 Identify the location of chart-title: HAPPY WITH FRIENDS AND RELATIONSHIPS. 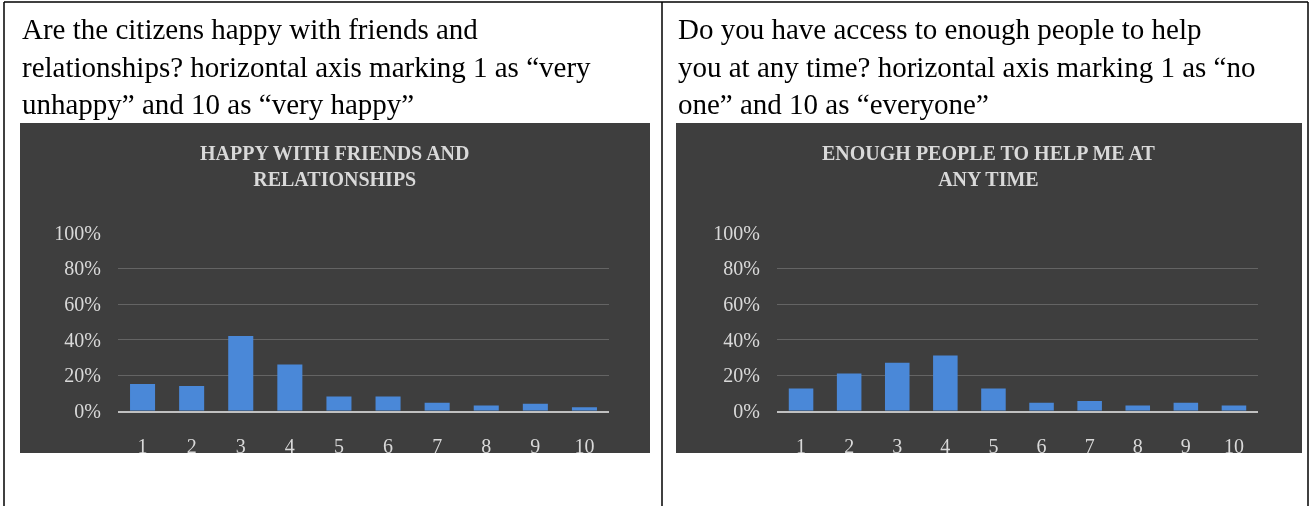
(335, 166).